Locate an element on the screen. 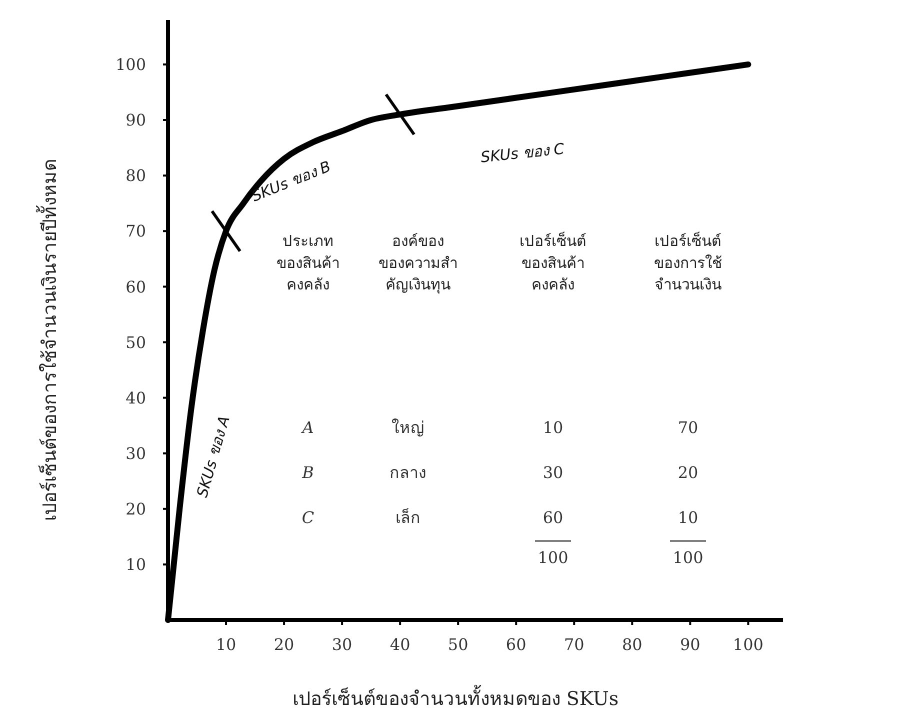 The width and height of the screenshot is (921, 723). x-tick-label: 100 is located at coordinates (748, 644).